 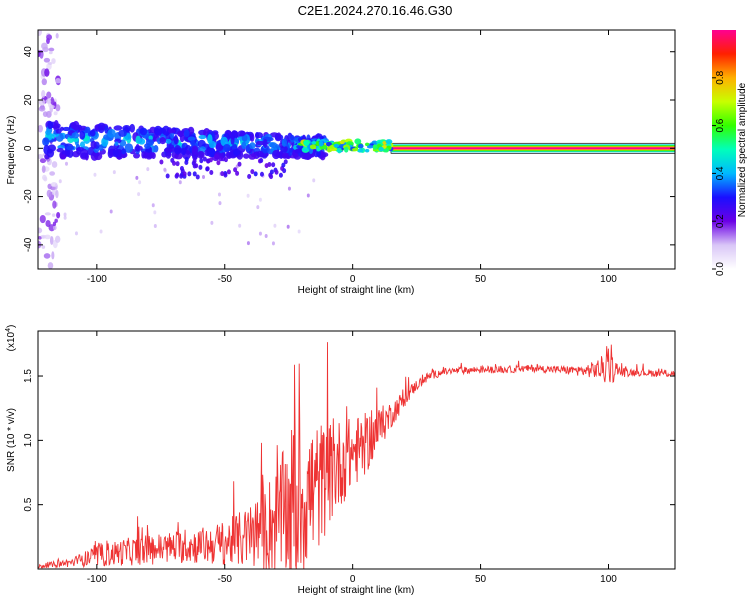 I want to click on colorbar-tick-label: 0.8, so click(x=720, y=77).